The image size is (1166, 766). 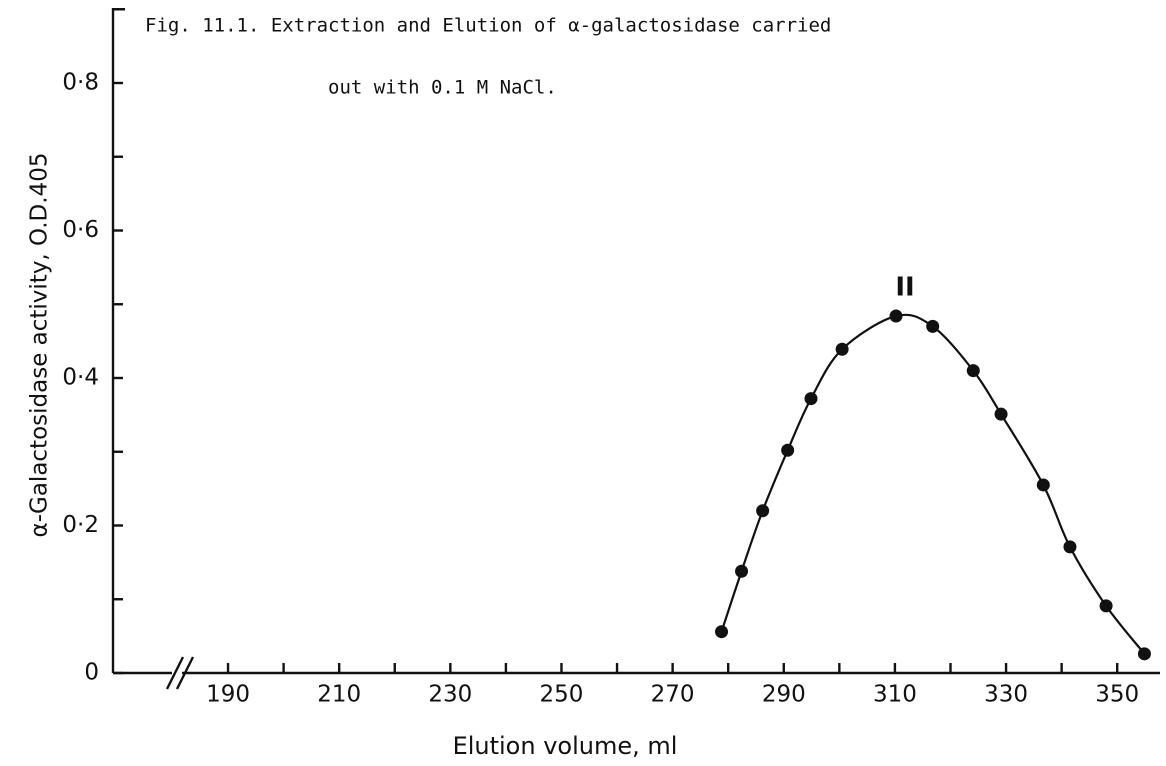 I want to click on y-axis-label: α-Galactosidase activity, O.D.405, so click(x=40, y=345).